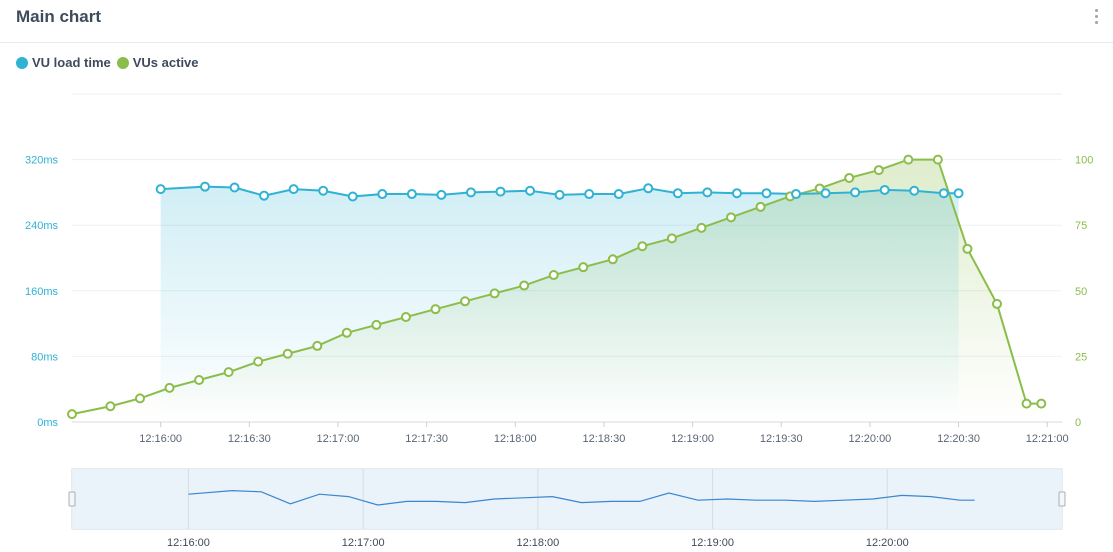 The image size is (1113, 552). What do you see at coordinates (1047, 439) in the screenshot?
I see `x-tick-label: 12:21:00` at bounding box center [1047, 439].